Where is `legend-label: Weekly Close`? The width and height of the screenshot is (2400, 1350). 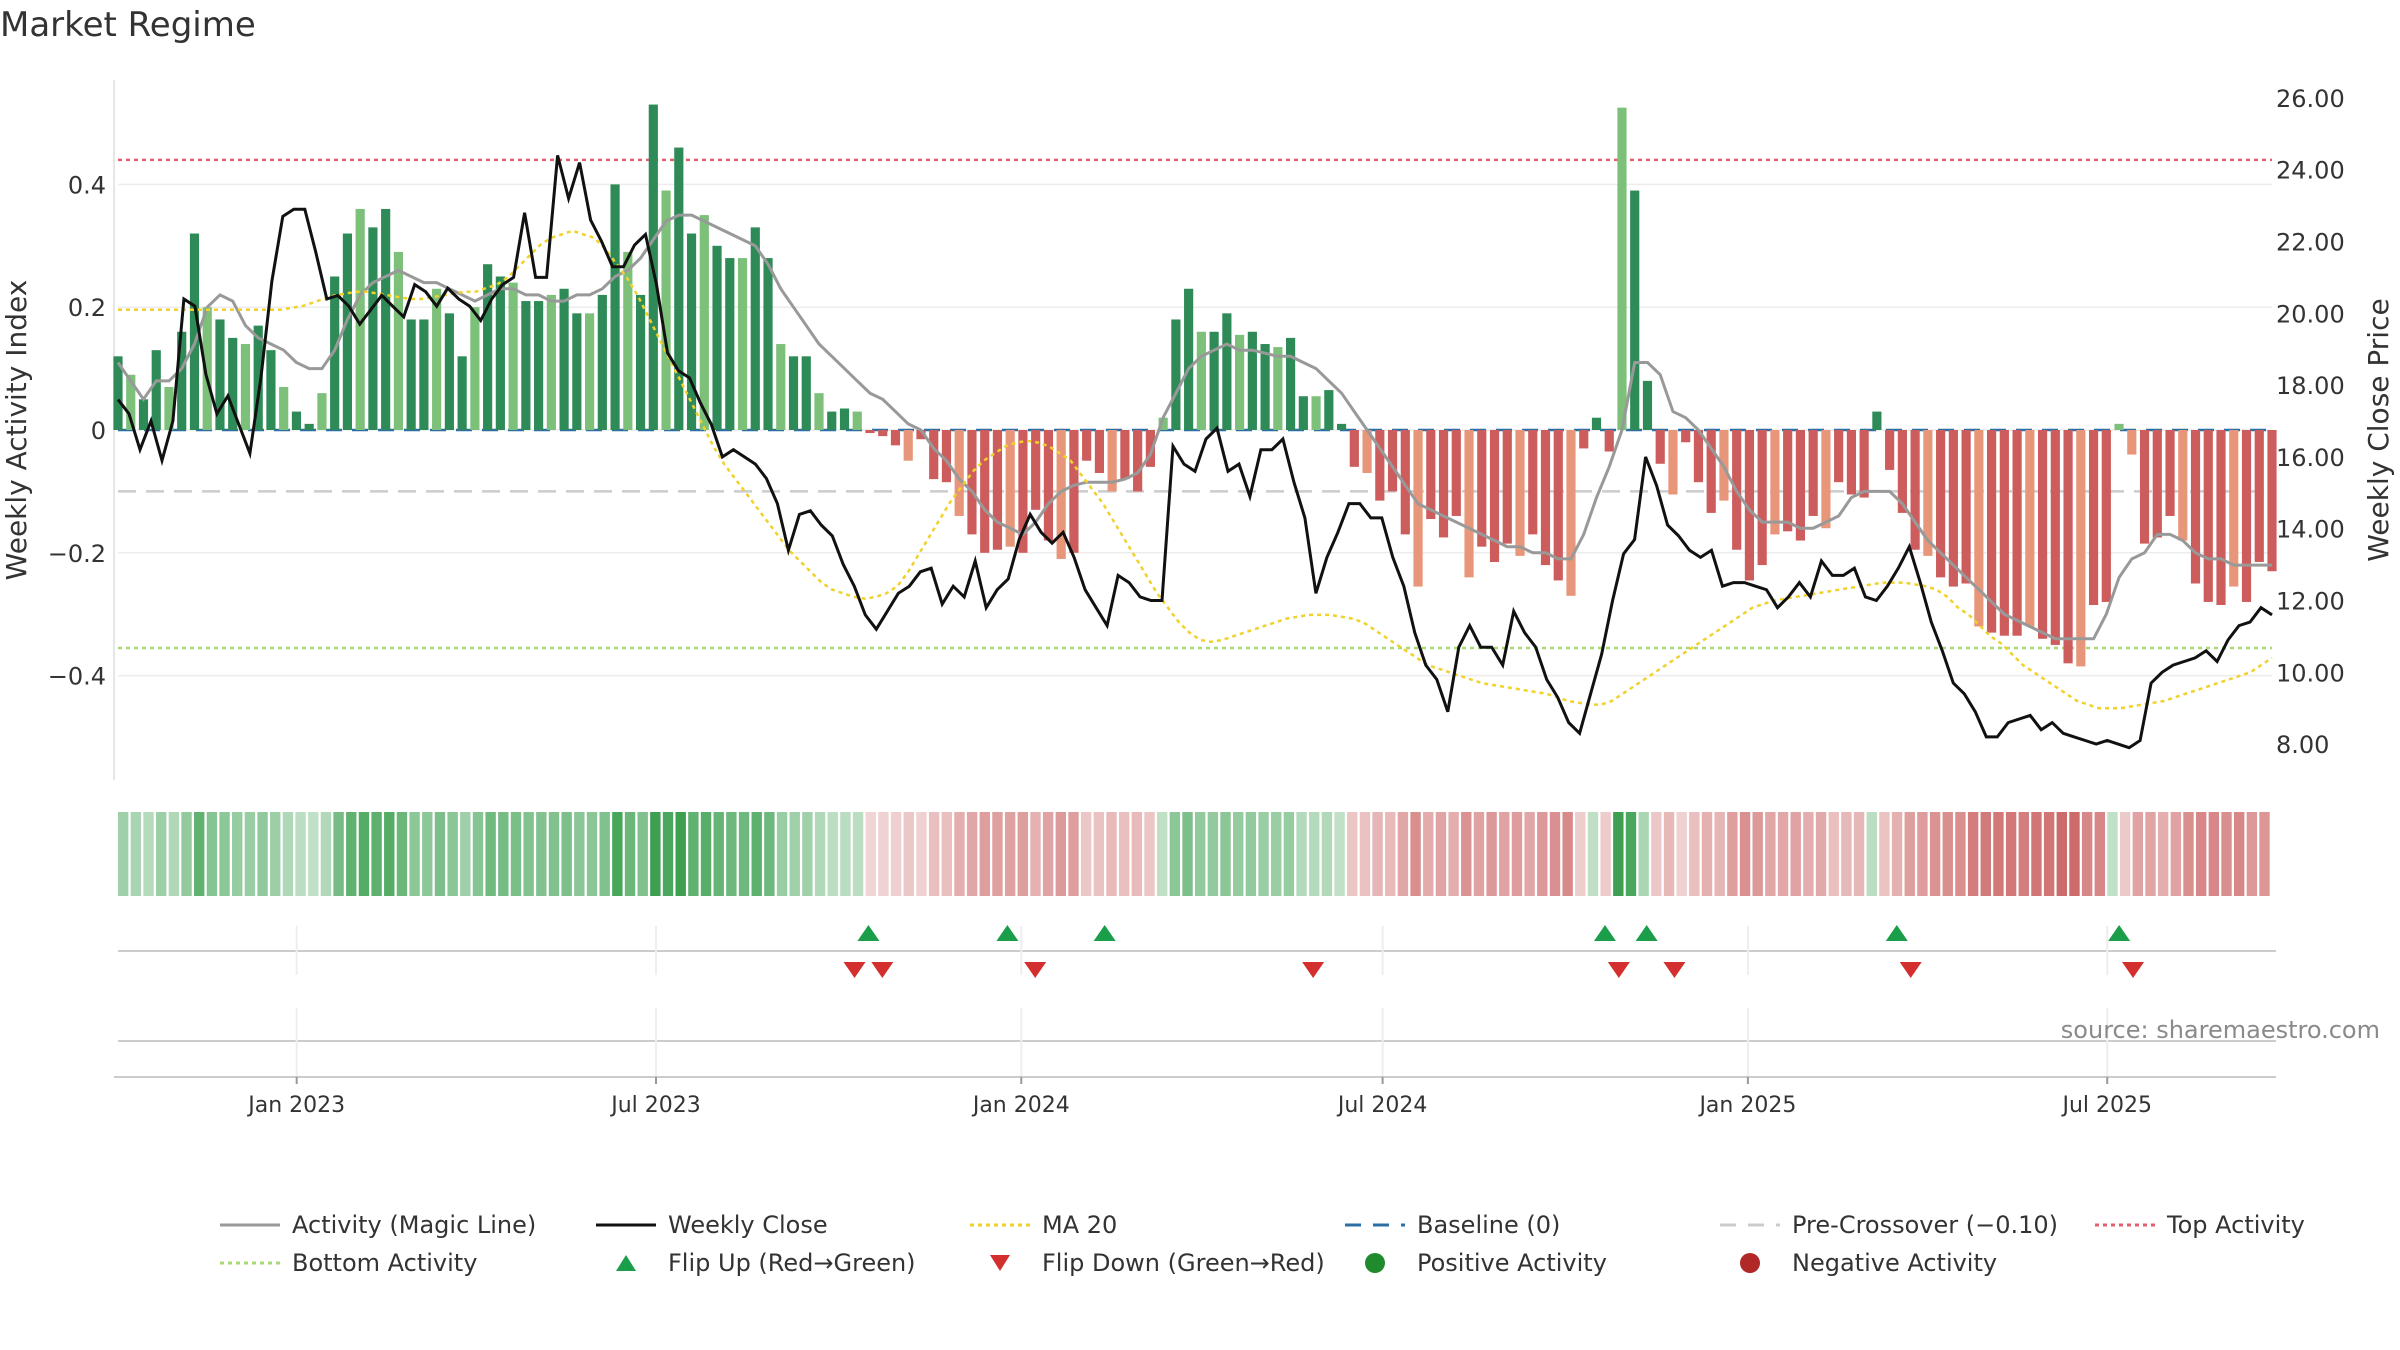
legend-label: Weekly Close is located at coordinates (748, 1225).